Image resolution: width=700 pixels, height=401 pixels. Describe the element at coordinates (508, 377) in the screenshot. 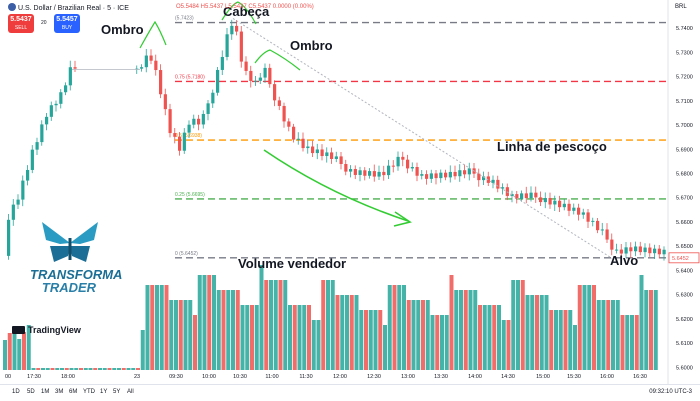

I see `x-tick-label: 14:30` at that location.